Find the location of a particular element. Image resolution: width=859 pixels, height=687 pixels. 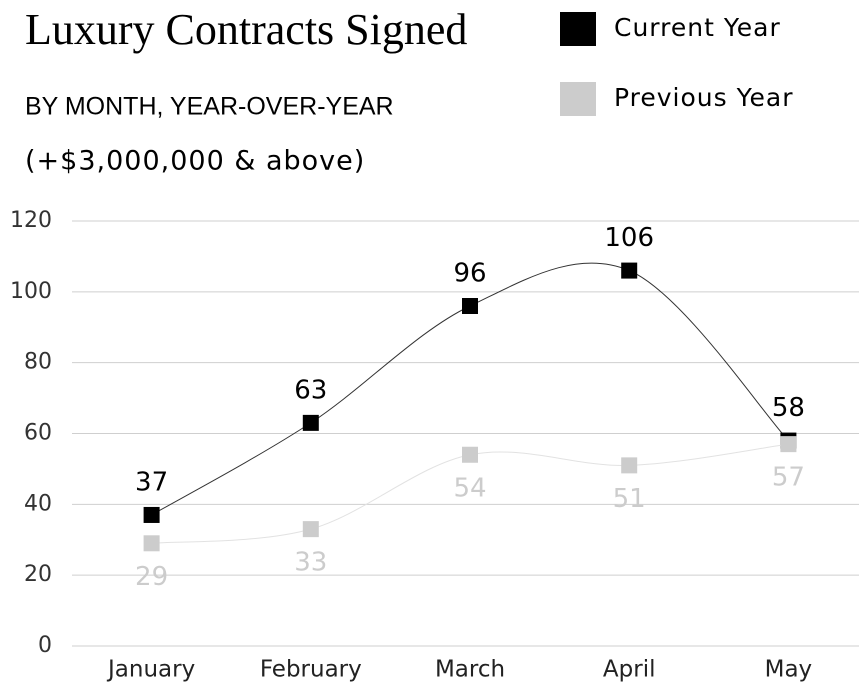

data-label: 51 is located at coordinates (629, 499).